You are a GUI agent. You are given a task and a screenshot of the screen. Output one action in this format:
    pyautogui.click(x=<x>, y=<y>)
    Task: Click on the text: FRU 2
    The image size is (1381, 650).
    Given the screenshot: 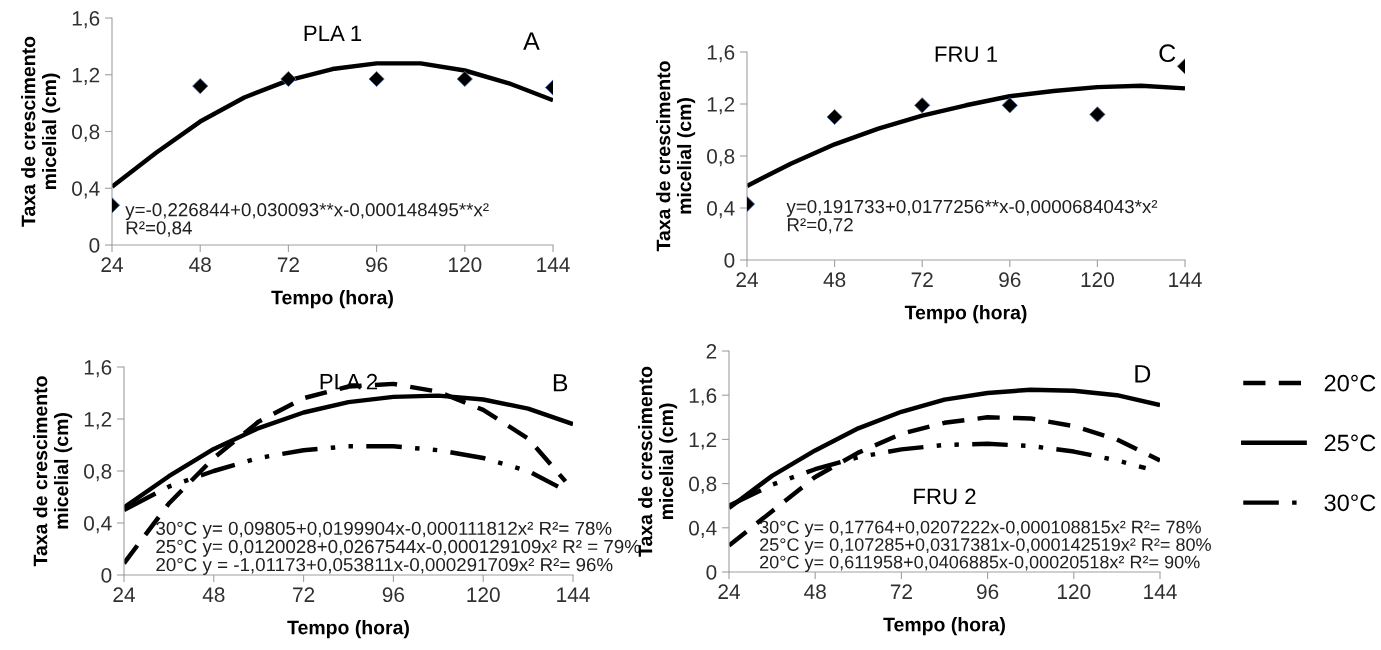 What is the action you would take?
    pyautogui.click(x=945, y=496)
    